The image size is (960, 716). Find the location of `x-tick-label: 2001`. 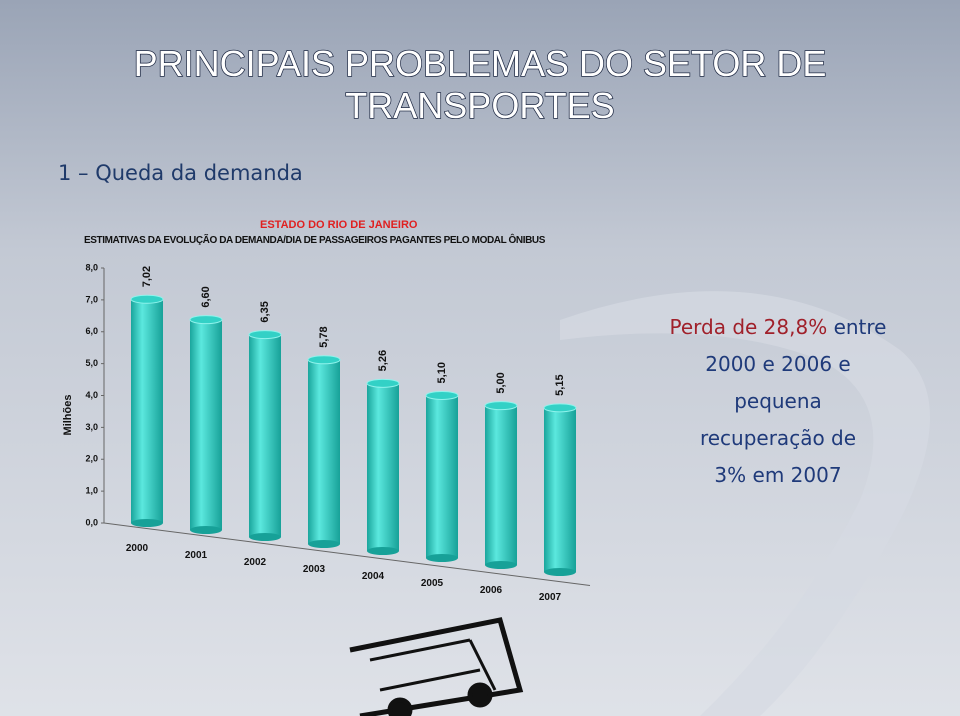

x-tick-label: 2001 is located at coordinates (196, 555).